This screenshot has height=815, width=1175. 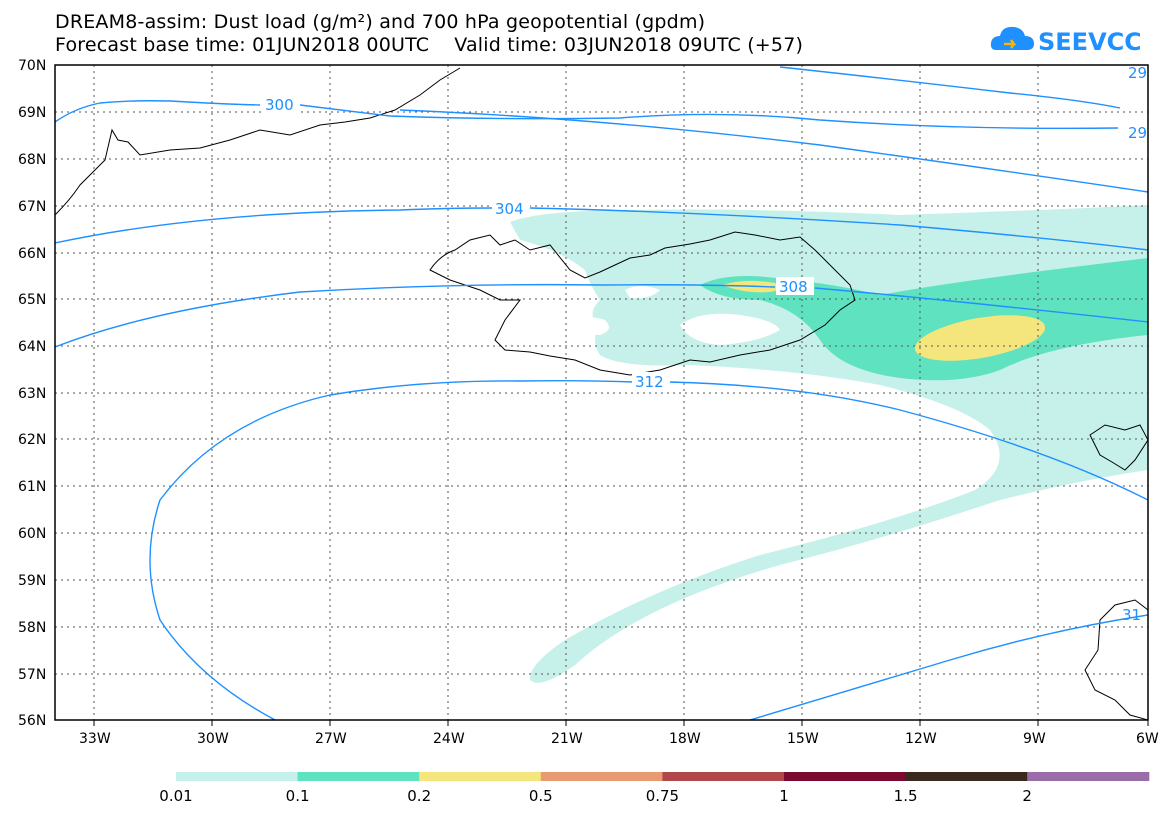 I want to click on scotland-coast, so click(x=1116, y=659).